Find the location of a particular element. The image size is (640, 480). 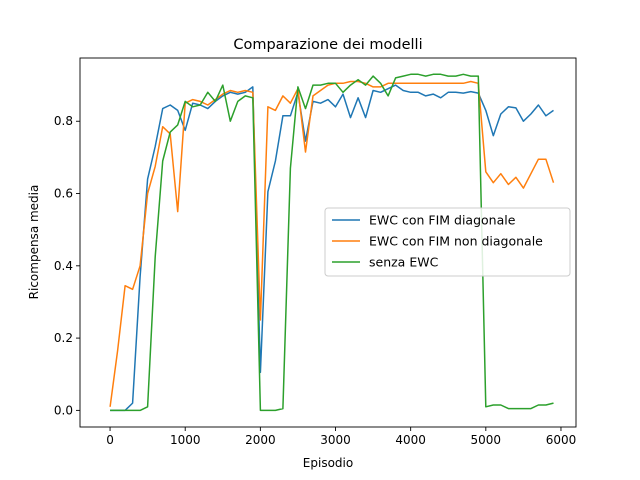

x-tick-label: 4000 is located at coordinates (410, 440).